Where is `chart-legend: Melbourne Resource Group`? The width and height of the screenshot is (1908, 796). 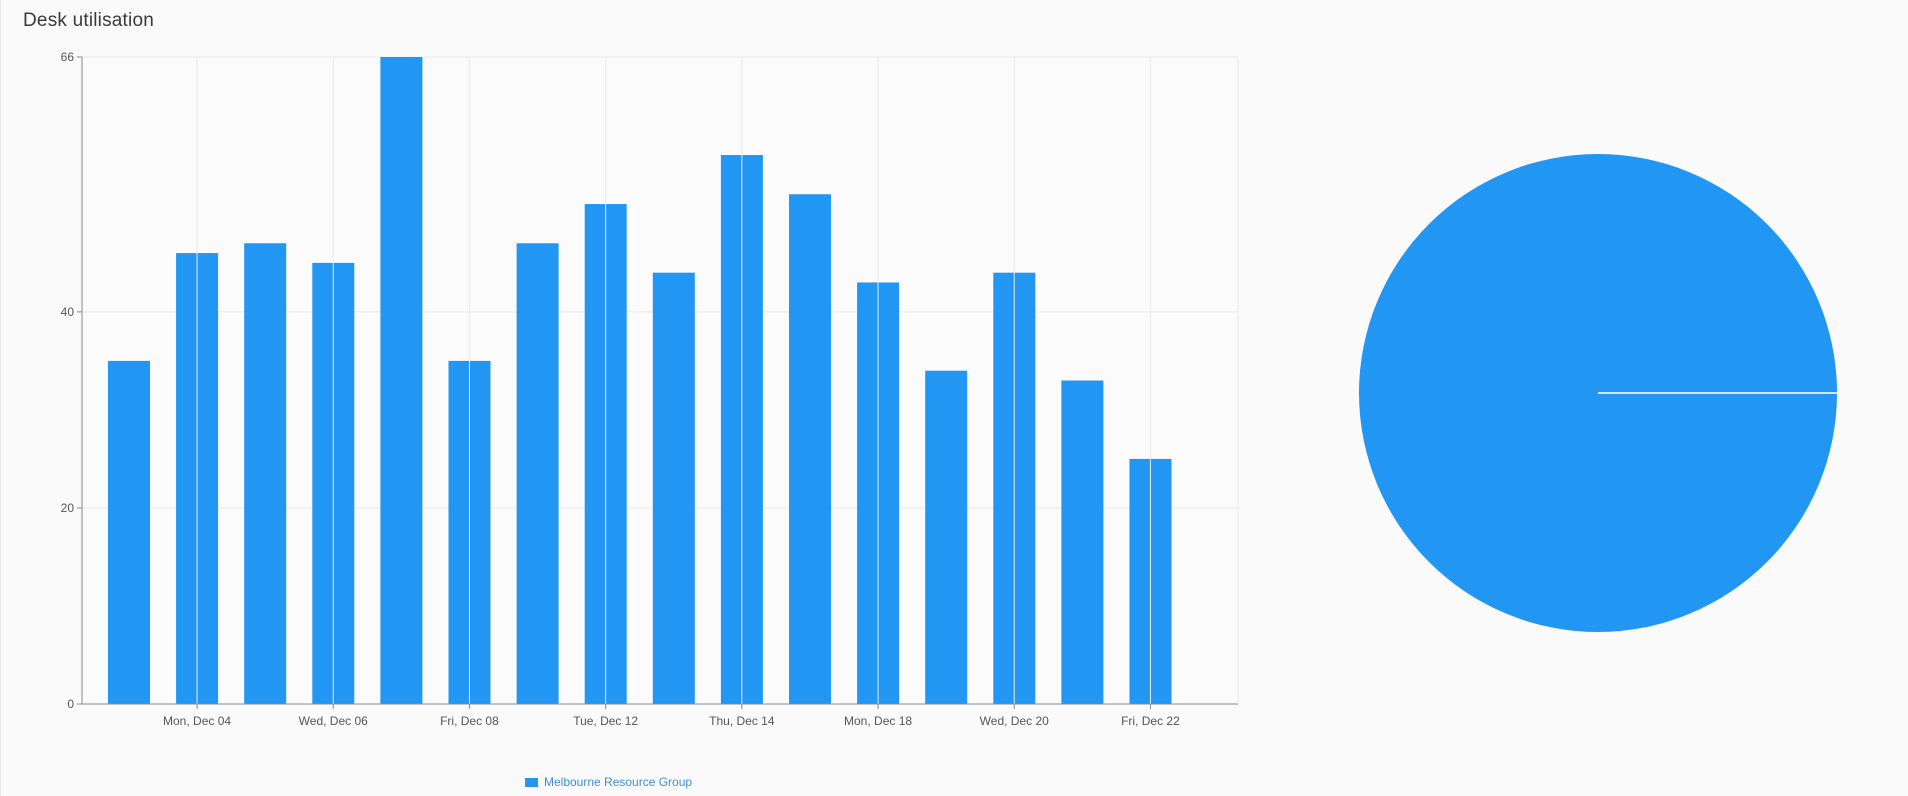 chart-legend: Melbourne Resource Group is located at coordinates (608, 782).